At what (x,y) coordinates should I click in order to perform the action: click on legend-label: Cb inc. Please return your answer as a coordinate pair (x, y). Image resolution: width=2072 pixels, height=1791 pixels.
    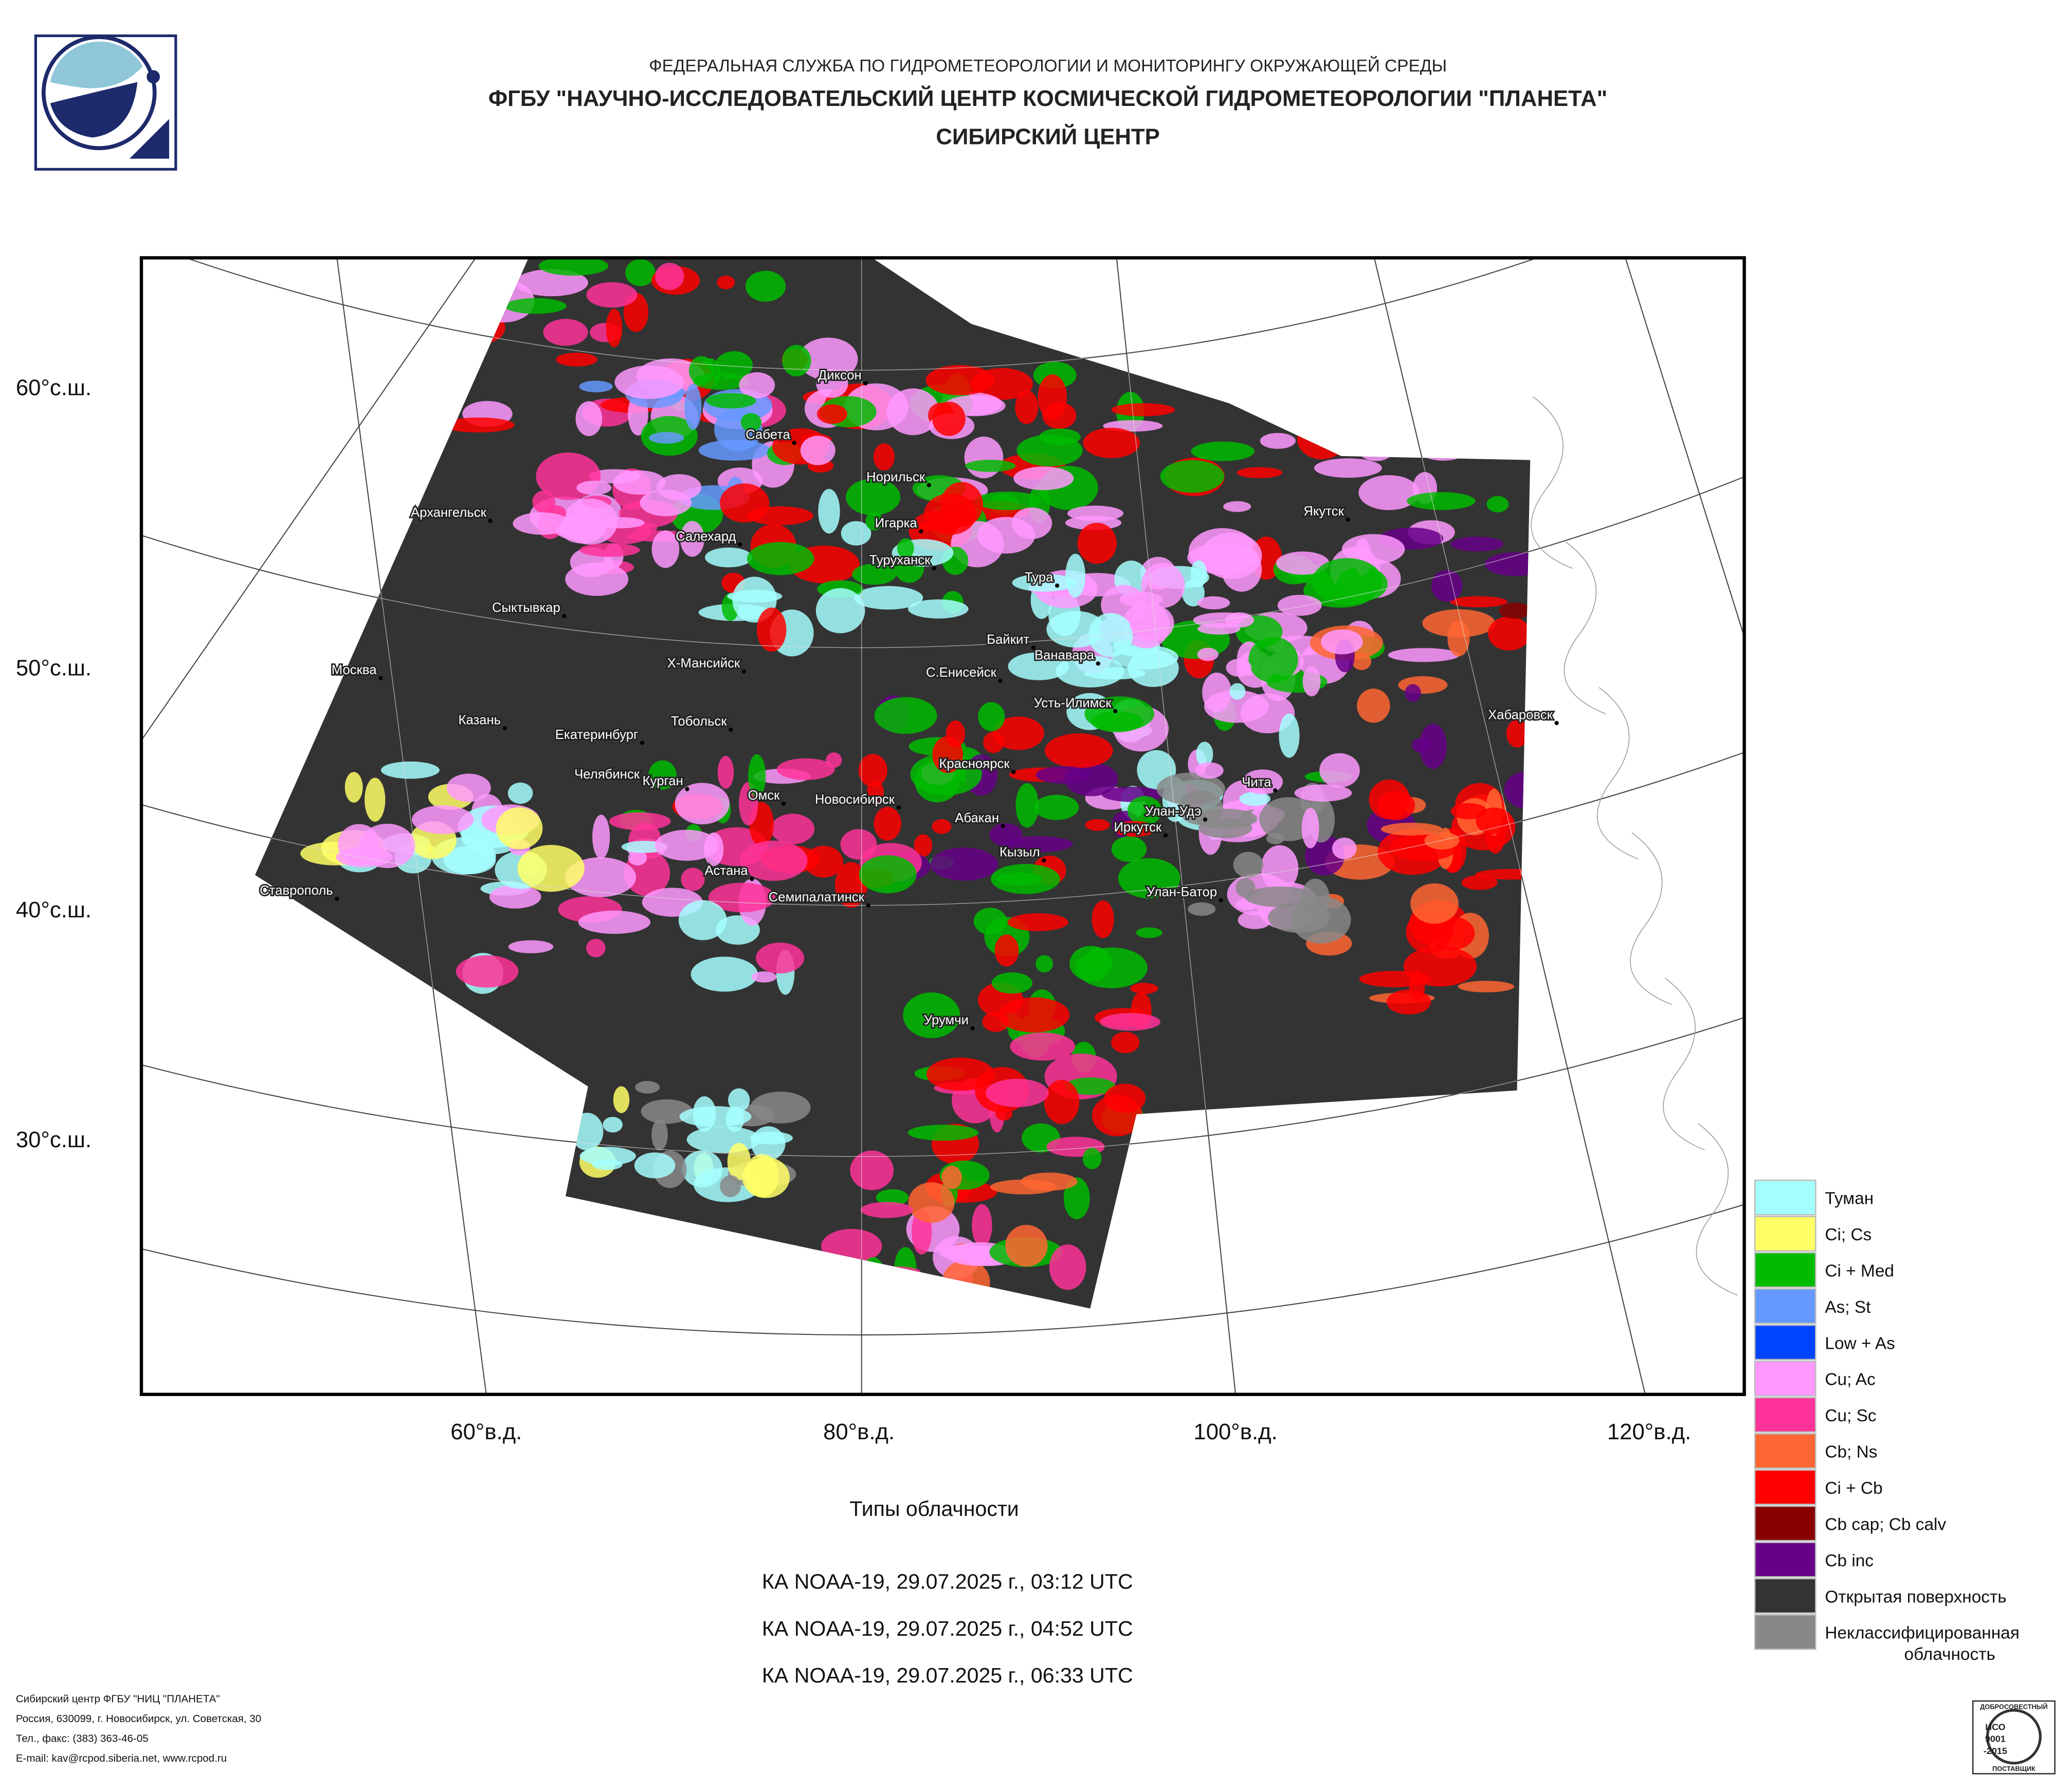
    Looking at the image, I should click on (1849, 1560).